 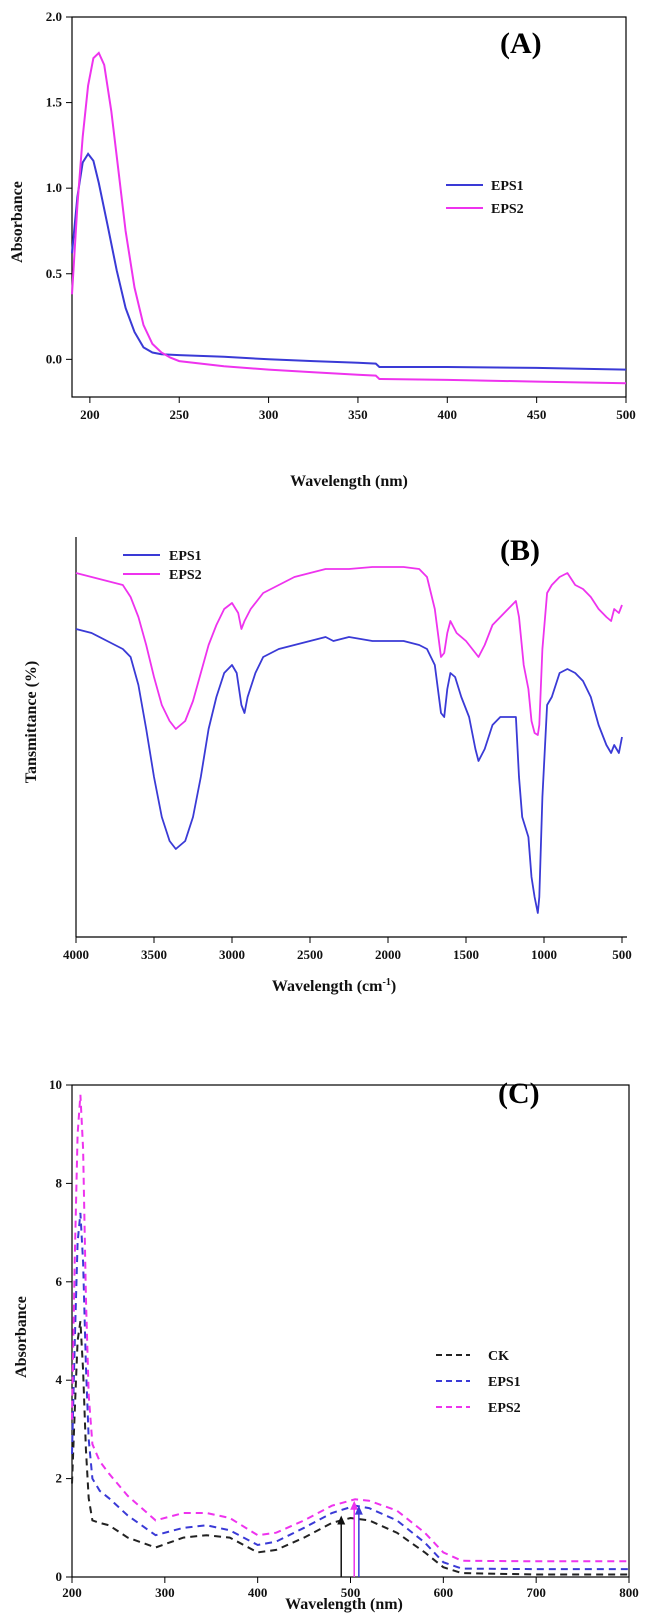 I want to click on panel-c-legend-label-eps2: EPS2, so click(x=504, y=1408).